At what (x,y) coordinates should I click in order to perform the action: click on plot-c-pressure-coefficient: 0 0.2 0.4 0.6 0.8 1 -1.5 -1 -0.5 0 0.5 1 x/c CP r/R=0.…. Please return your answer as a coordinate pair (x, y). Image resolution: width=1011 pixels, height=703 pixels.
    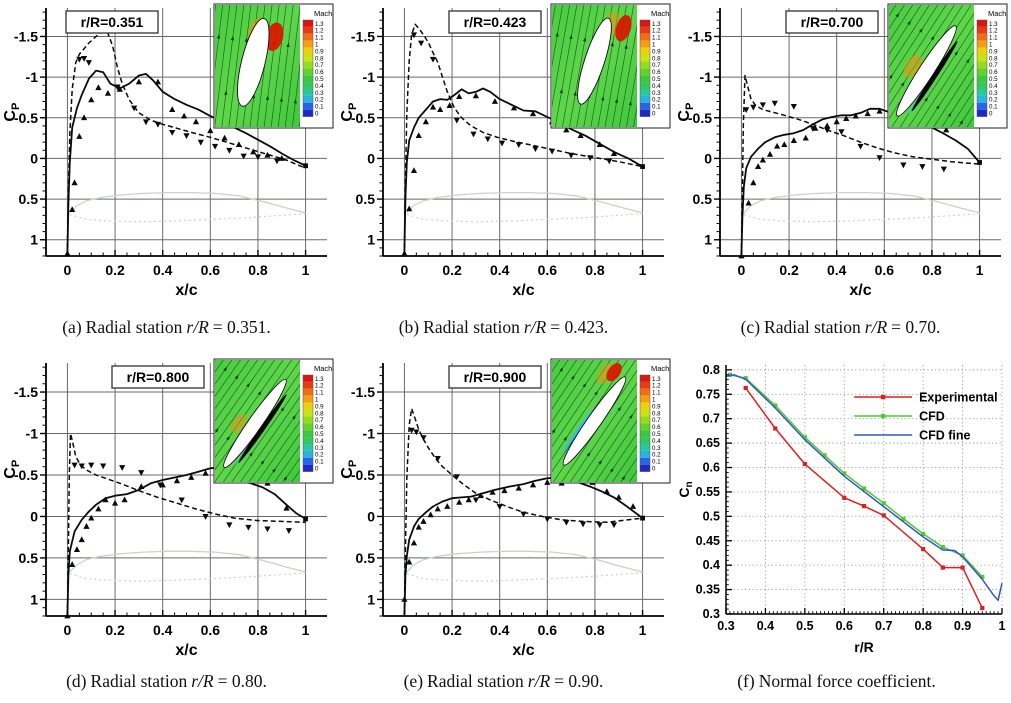
    Looking at the image, I should click on (842, 151).